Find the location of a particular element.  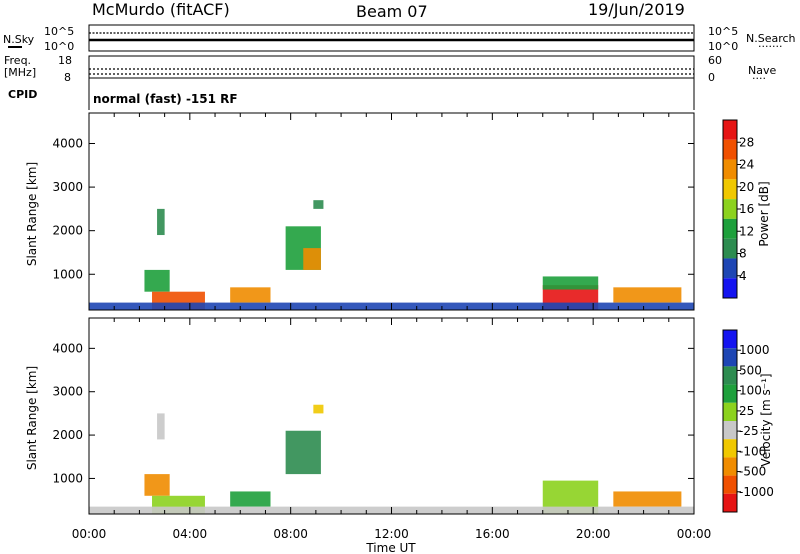

beam-title: Beam 07 is located at coordinates (392, 11).